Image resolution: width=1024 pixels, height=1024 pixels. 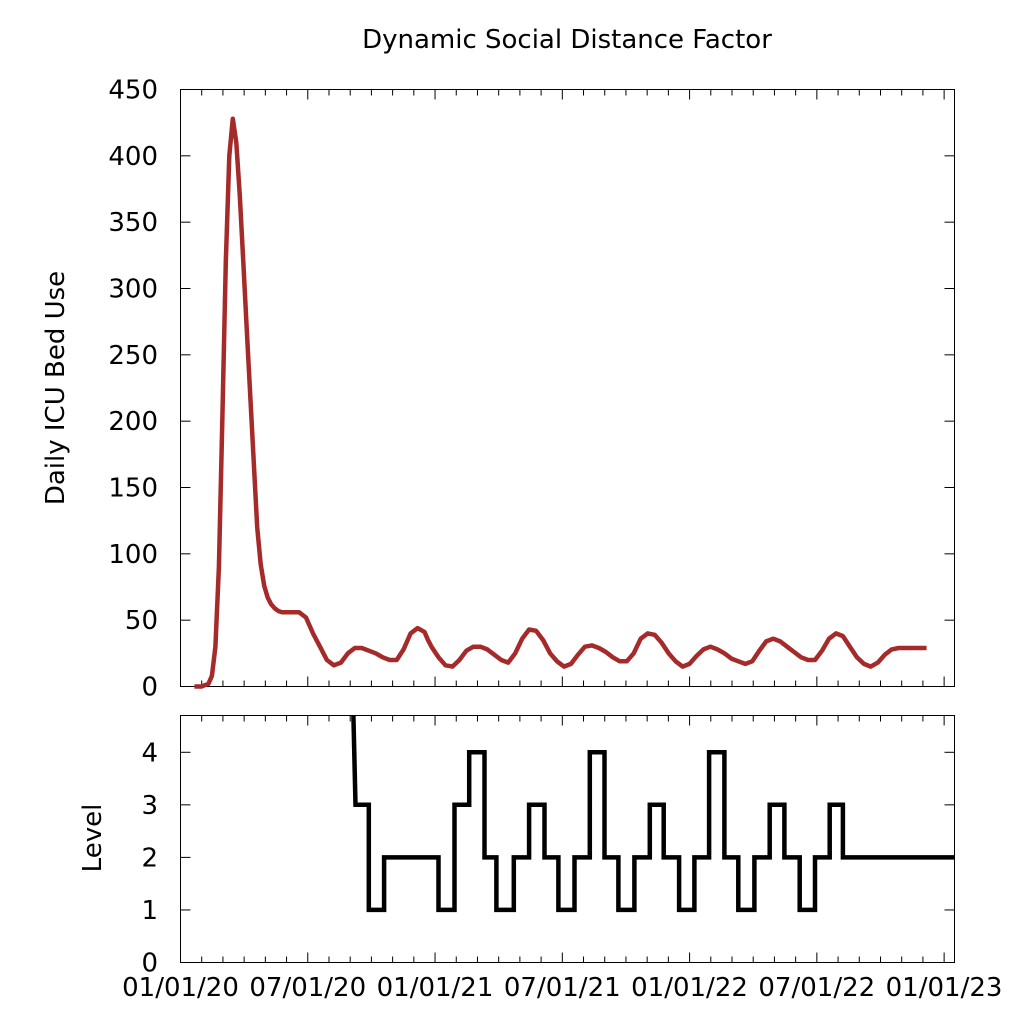 What do you see at coordinates (149, 806) in the screenshot?
I see `bottom-y-tick-label: 3` at bounding box center [149, 806].